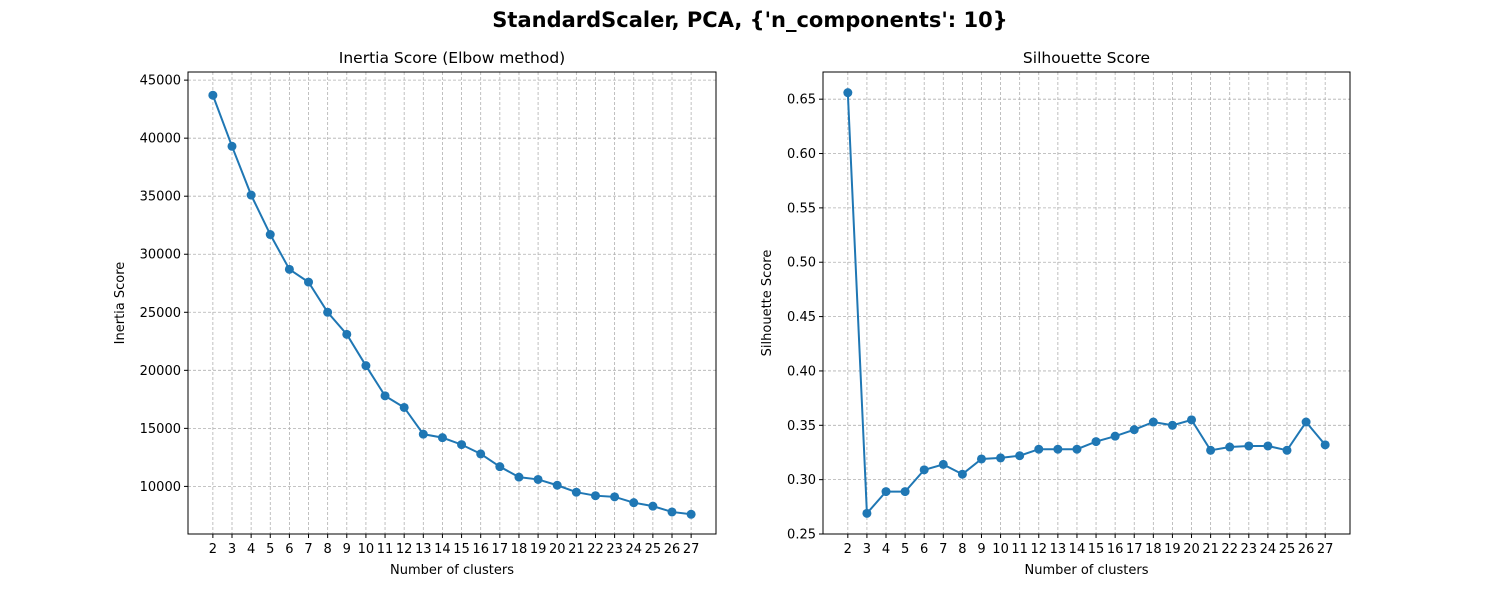 The width and height of the screenshot is (1500, 600). I want to click on chart-1-ylabel: Inertia Score, so click(120, 303).